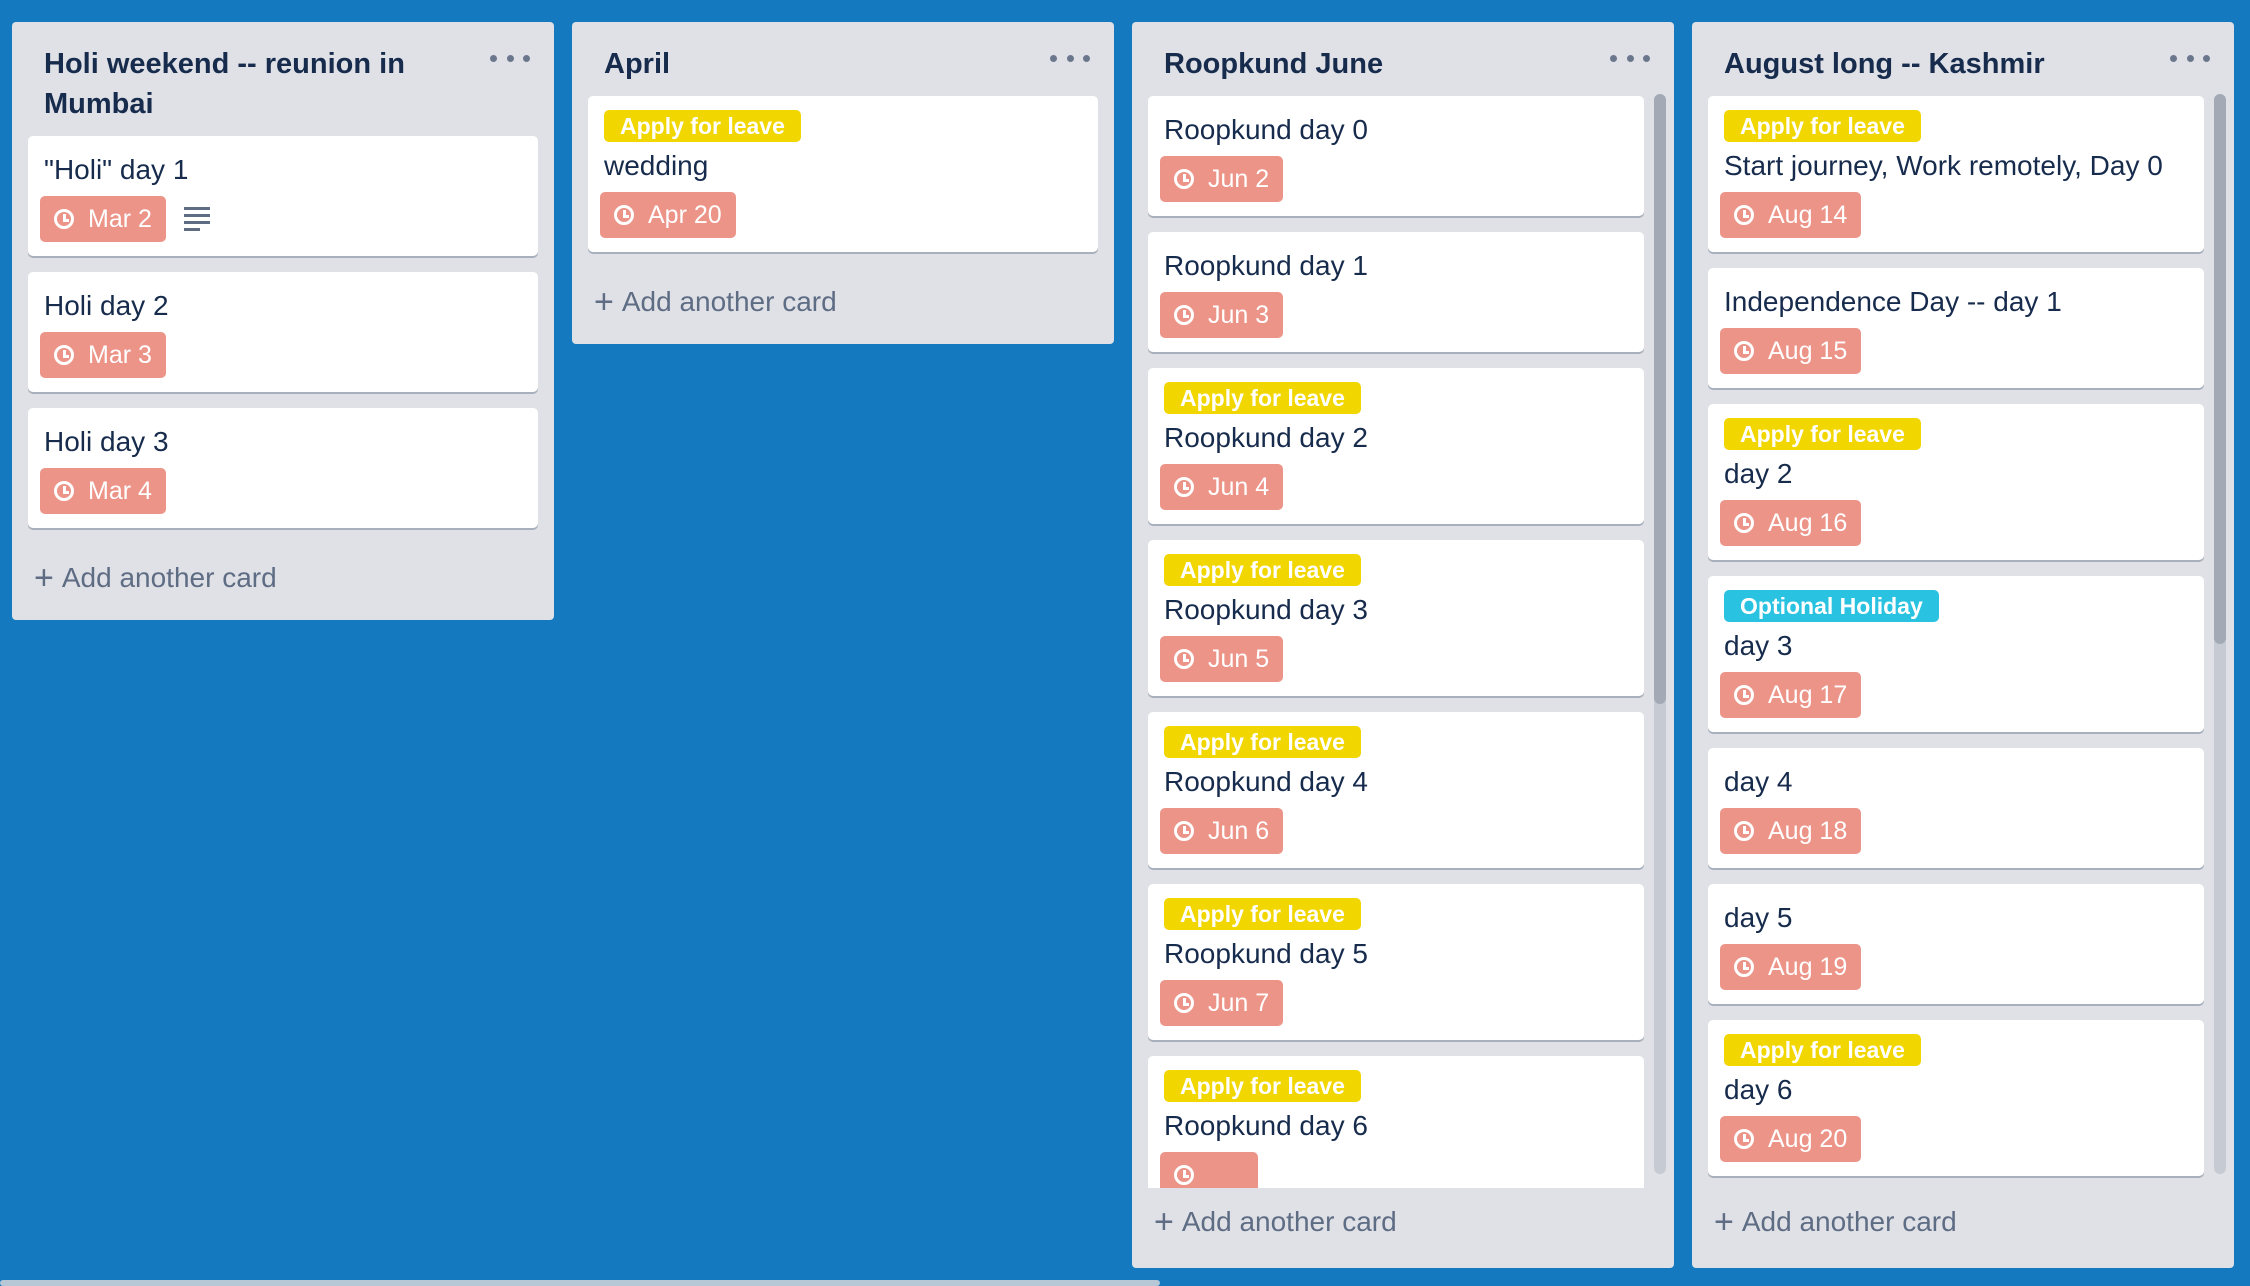 Image resolution: width=2250 pixels, height=1286 pixels. I want to click on due-date-badge: Mar 2, so click(103, 219).